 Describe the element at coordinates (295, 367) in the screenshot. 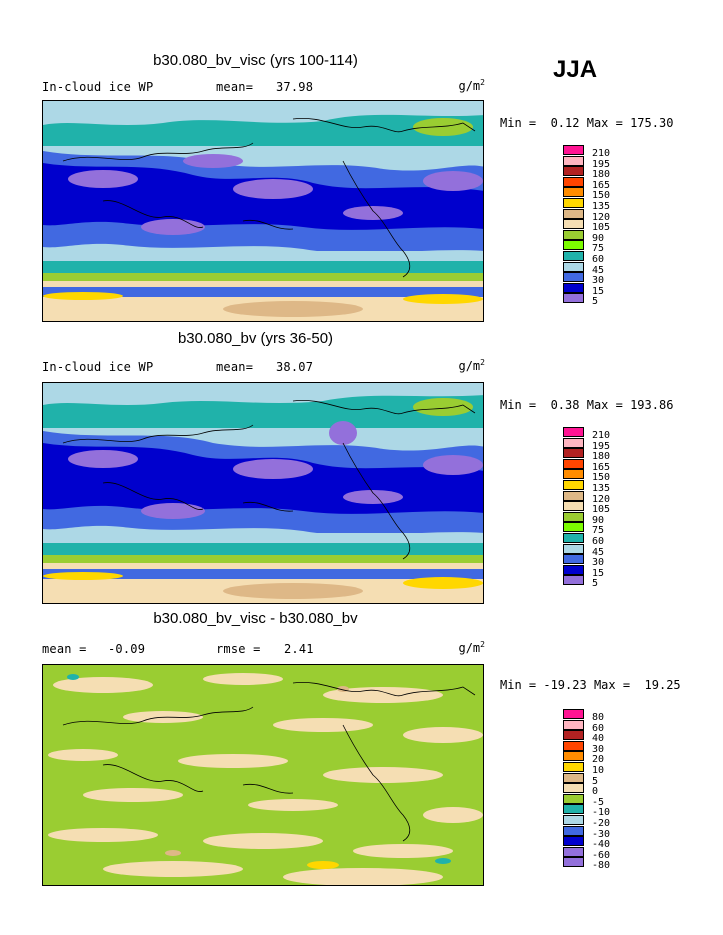

I see `mean-value: 38.07` at that location.